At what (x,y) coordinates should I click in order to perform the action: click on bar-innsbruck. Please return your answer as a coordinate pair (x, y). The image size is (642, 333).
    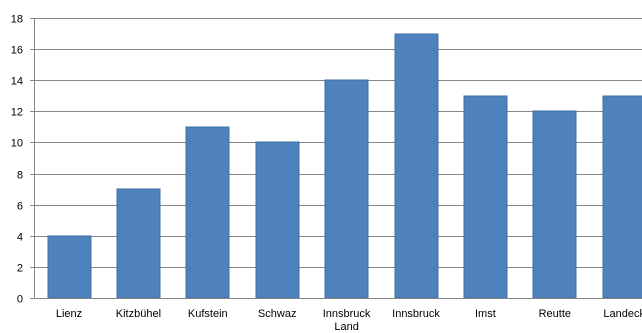
    Looking at the image, I should click on (416, 166).